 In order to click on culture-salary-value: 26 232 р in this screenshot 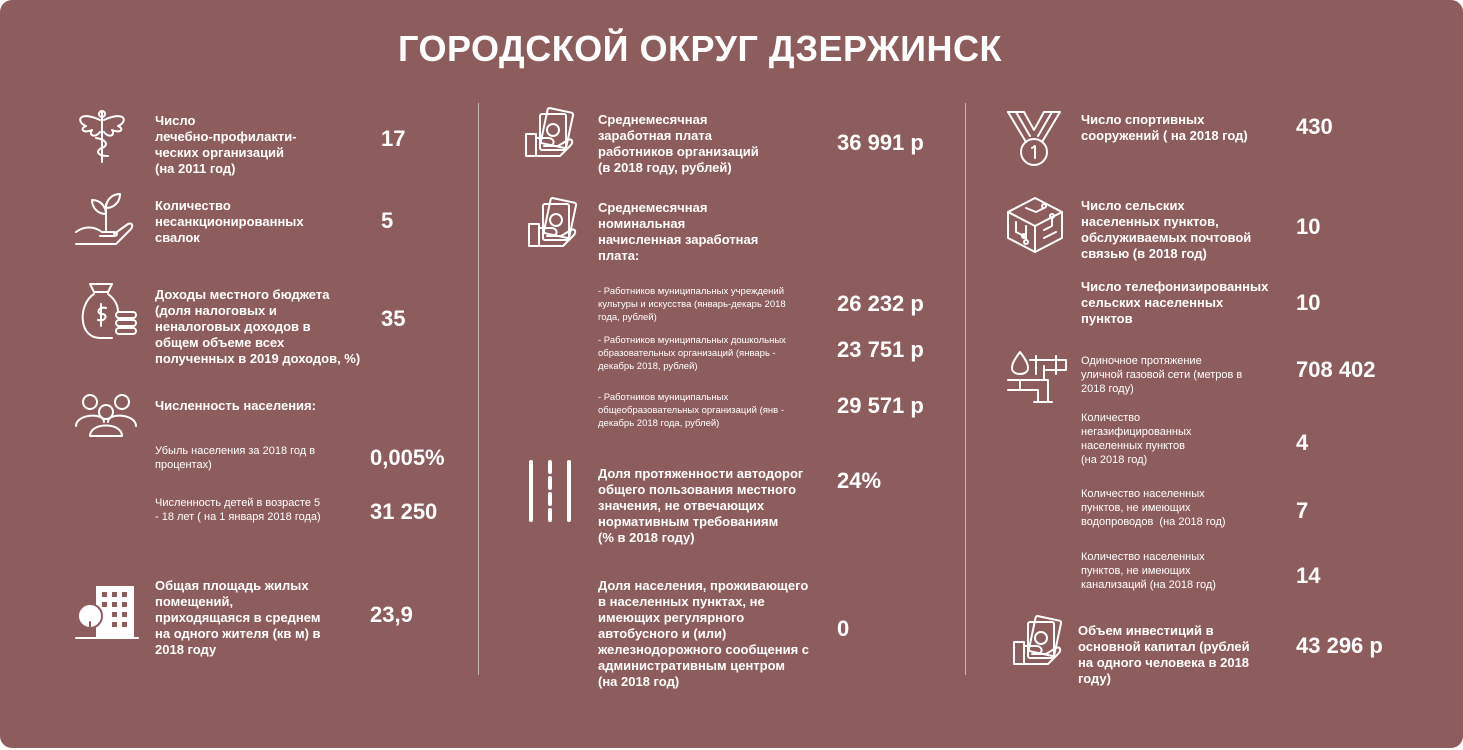, I will do `click(880, 303)`.